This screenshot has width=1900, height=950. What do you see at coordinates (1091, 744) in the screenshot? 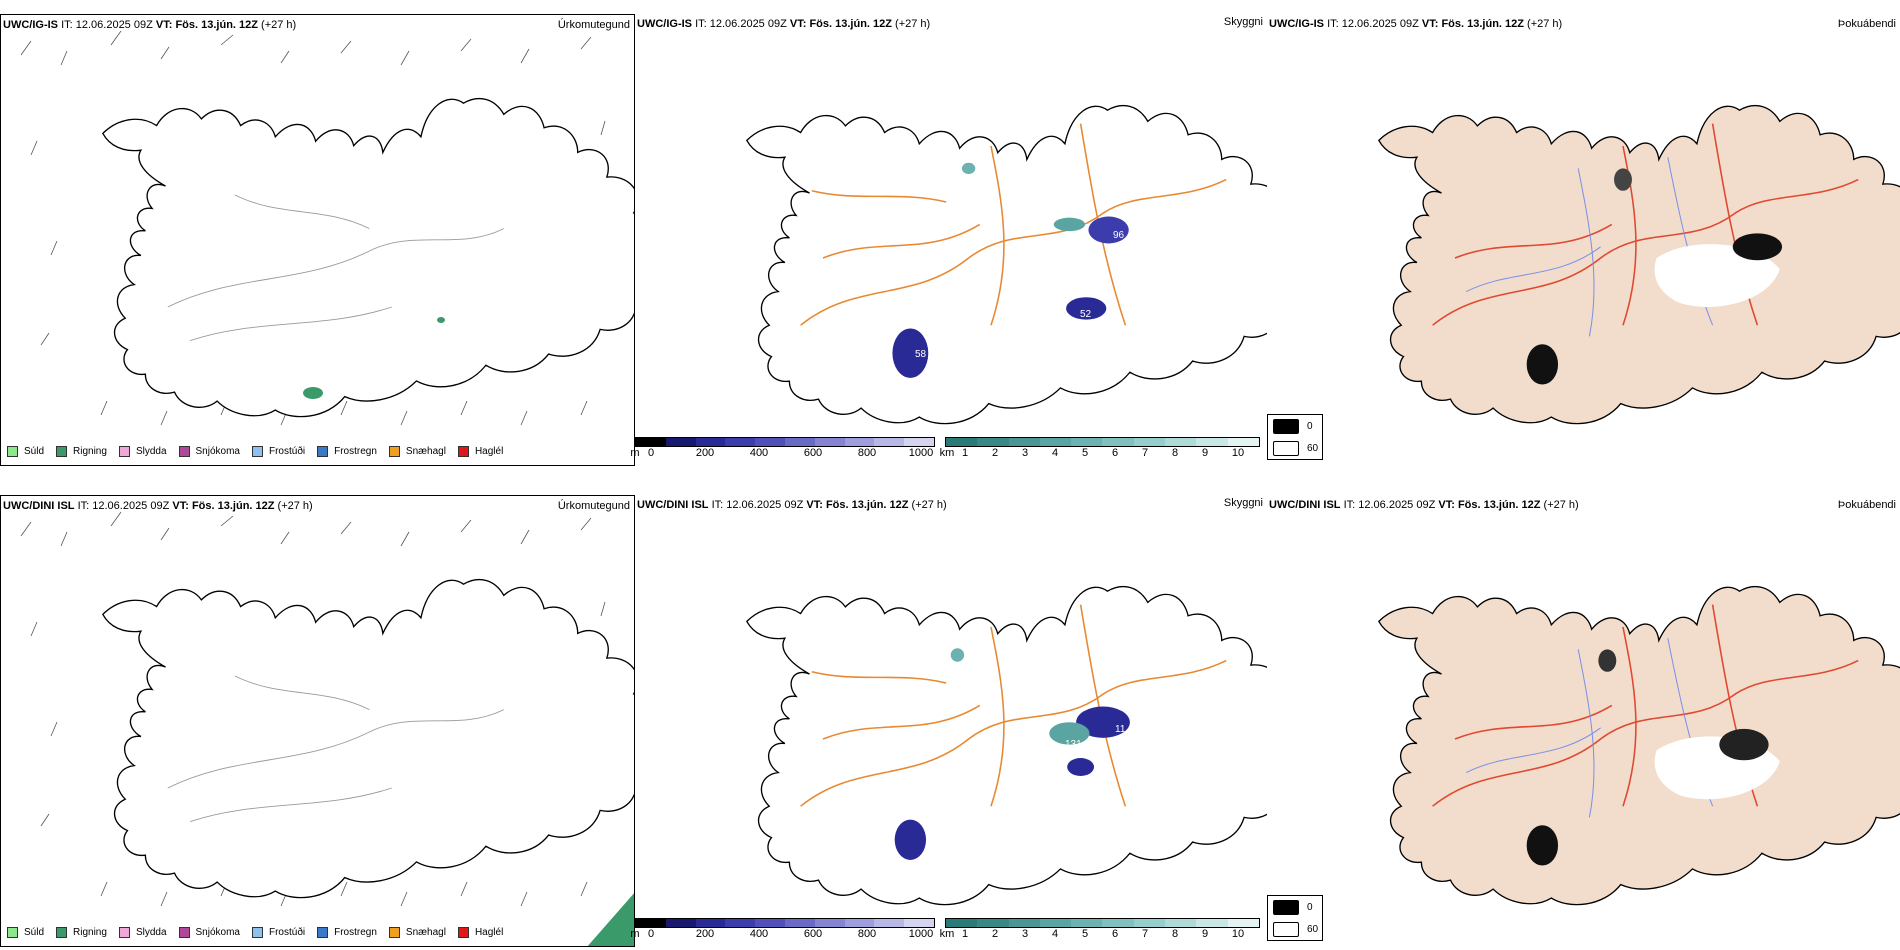
I see `cloud-value-label: 62` at bounding box center [1091, 744].